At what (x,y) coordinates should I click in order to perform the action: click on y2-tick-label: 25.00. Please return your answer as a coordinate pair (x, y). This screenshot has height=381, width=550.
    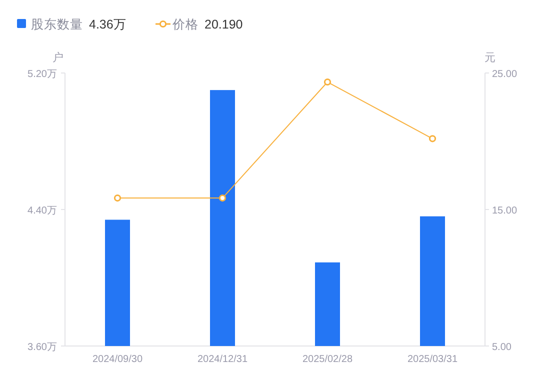
    Looking at the image, I should click on (505, 74).